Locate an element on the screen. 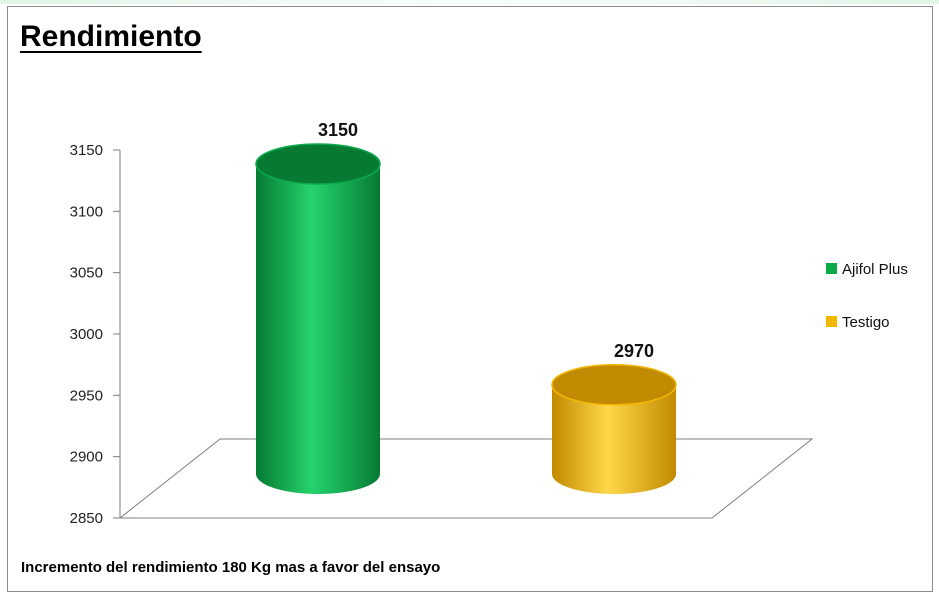  data-label: 2970 is located at coordinates (634, 351).